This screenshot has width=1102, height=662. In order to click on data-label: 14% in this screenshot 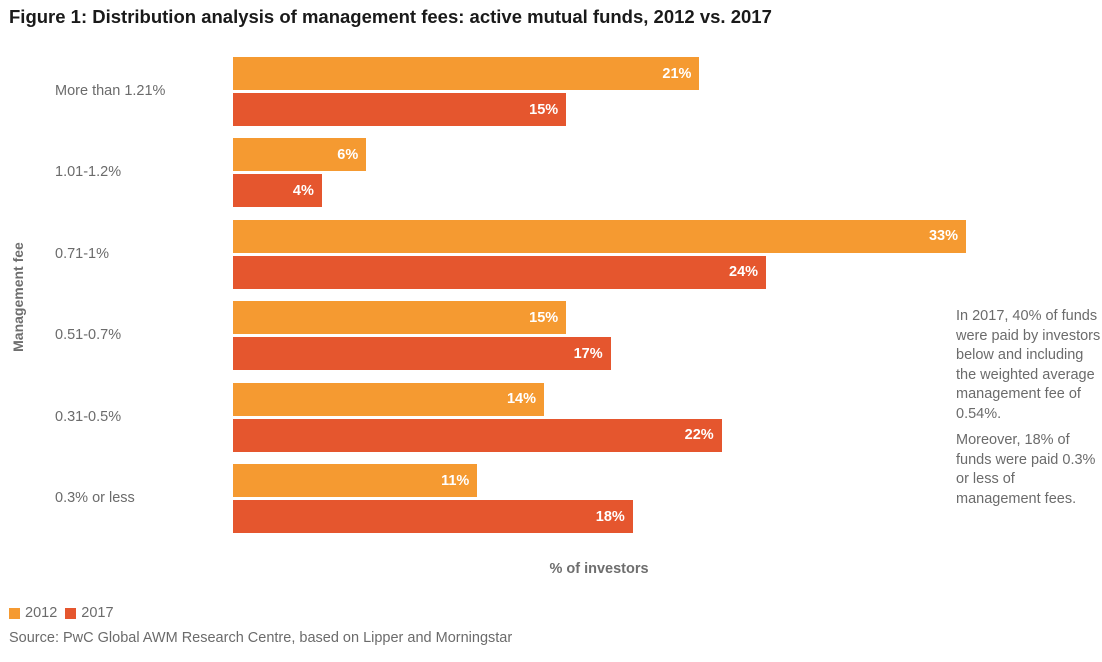, I will do `click(521, 399)`.